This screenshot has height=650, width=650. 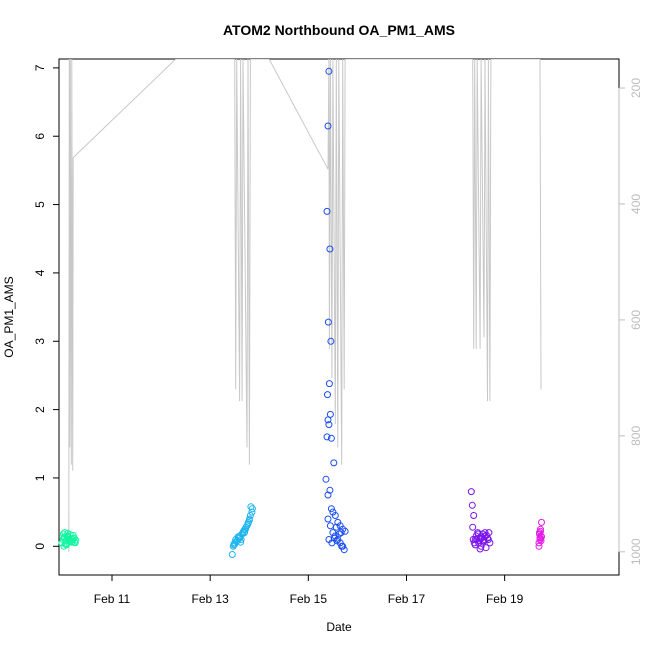 What do you see at coordinates (505, 599) in the screenshot?
I see `x-tick-label: Feb 19` at bounding box center [505, 599].